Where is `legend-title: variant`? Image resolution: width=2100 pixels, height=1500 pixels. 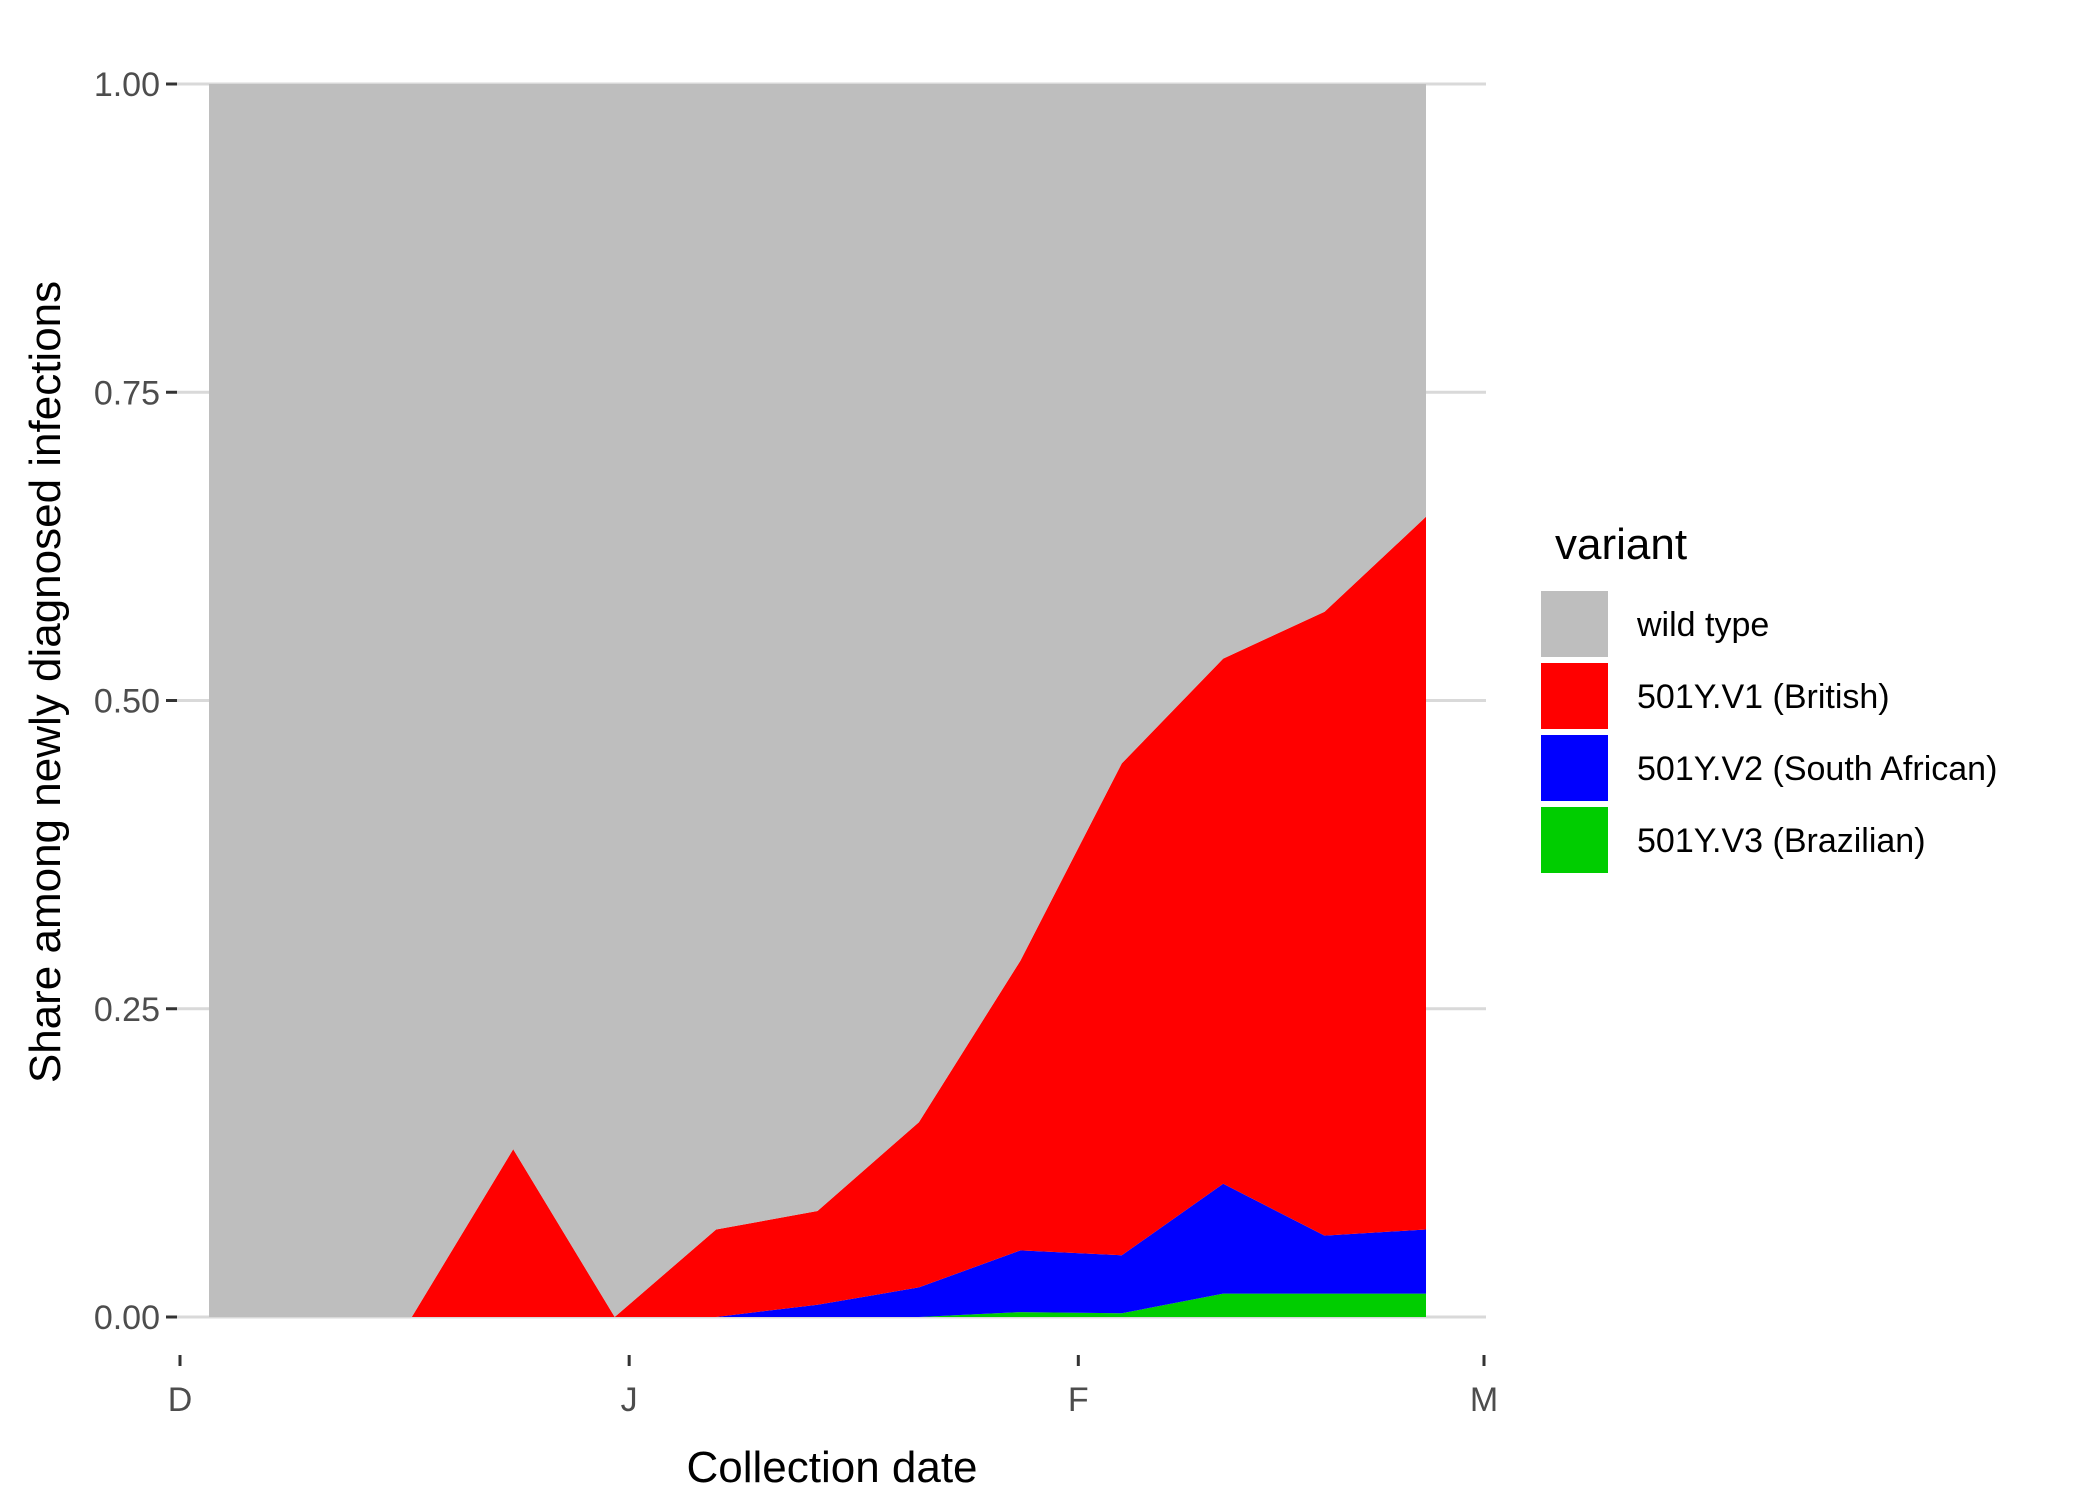 legend-title: variant is located at coordinates (1621, 544).